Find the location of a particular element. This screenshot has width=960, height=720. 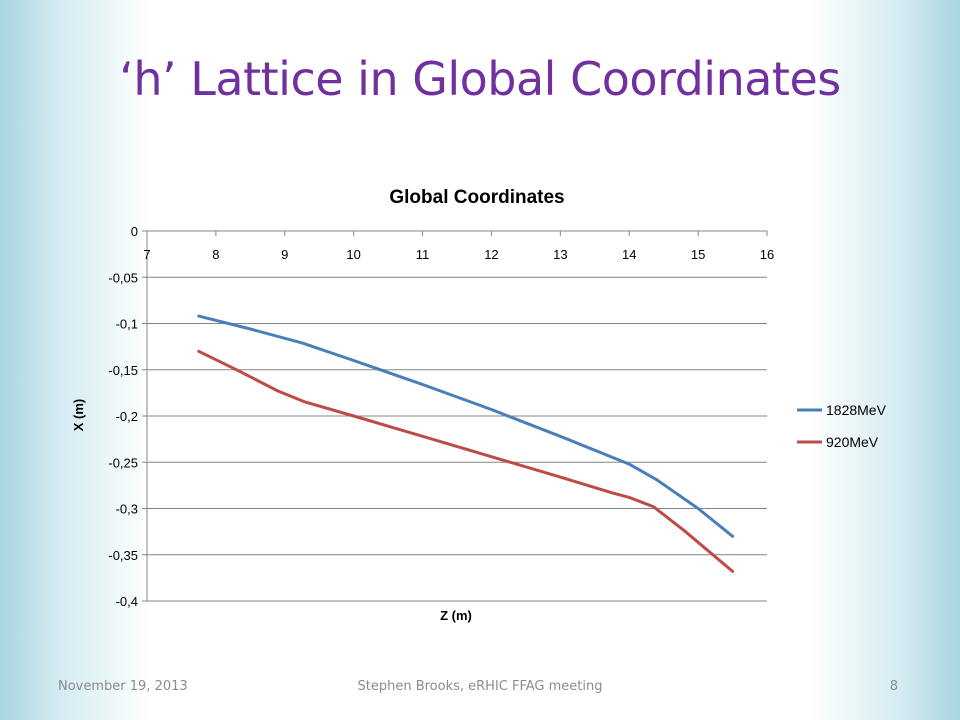

page-number: 8 is located at coordinates (893, 686).